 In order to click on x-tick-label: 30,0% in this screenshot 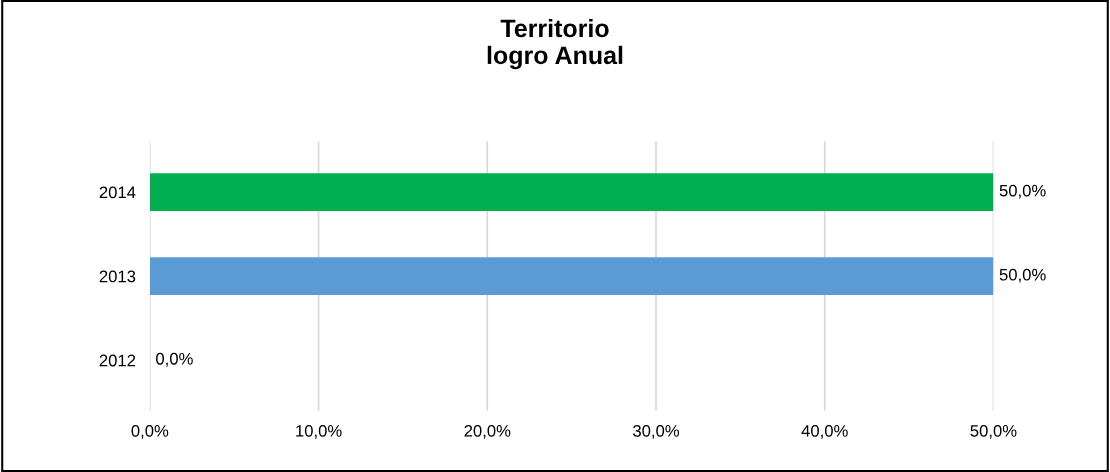, I will do `click(656, 431)`.